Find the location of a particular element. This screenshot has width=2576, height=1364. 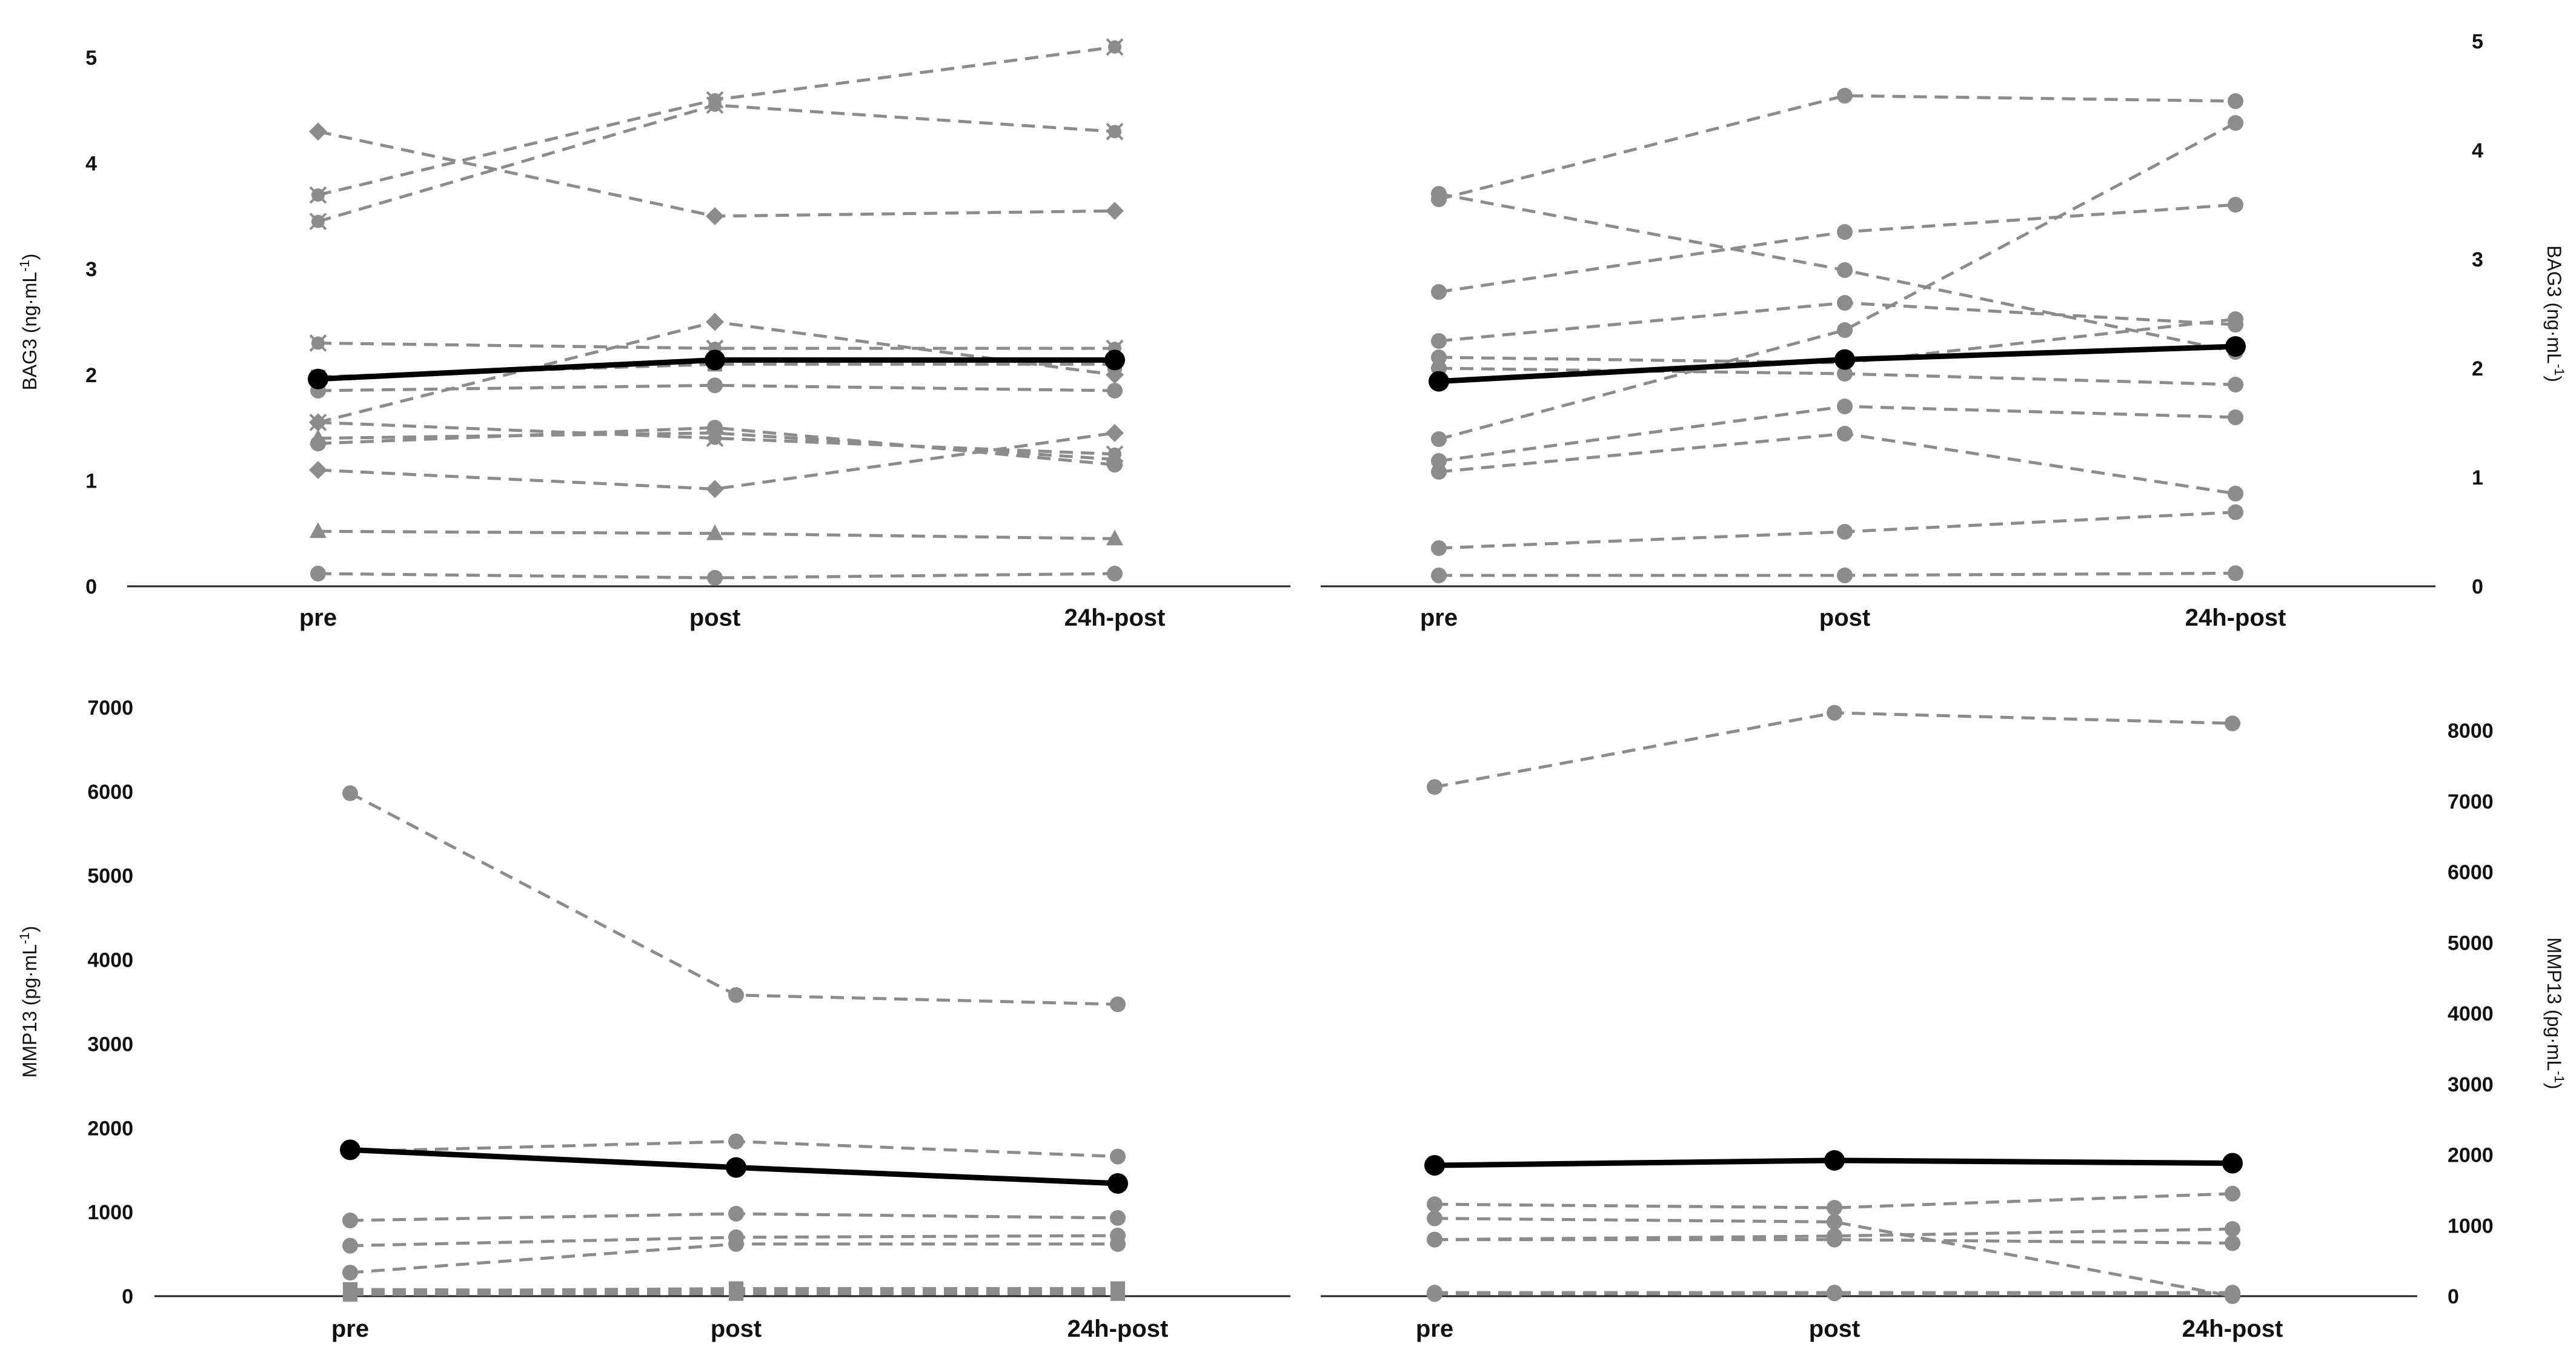

y-tick-label: 1000 is located at coordinates (110, 1212).